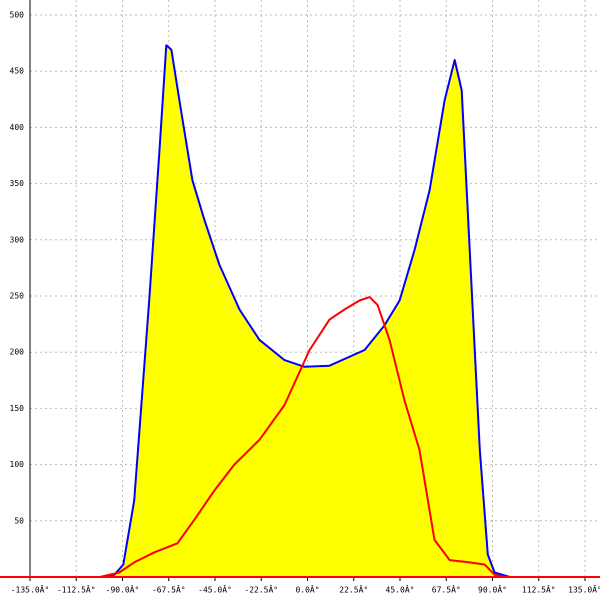 The width and height of the screenshot is (600, 600). What do you see at coordinates (584, 589) in the screenshot?
I see `x-tick-label: 135.0Â°` at bounding box center [584, 589].